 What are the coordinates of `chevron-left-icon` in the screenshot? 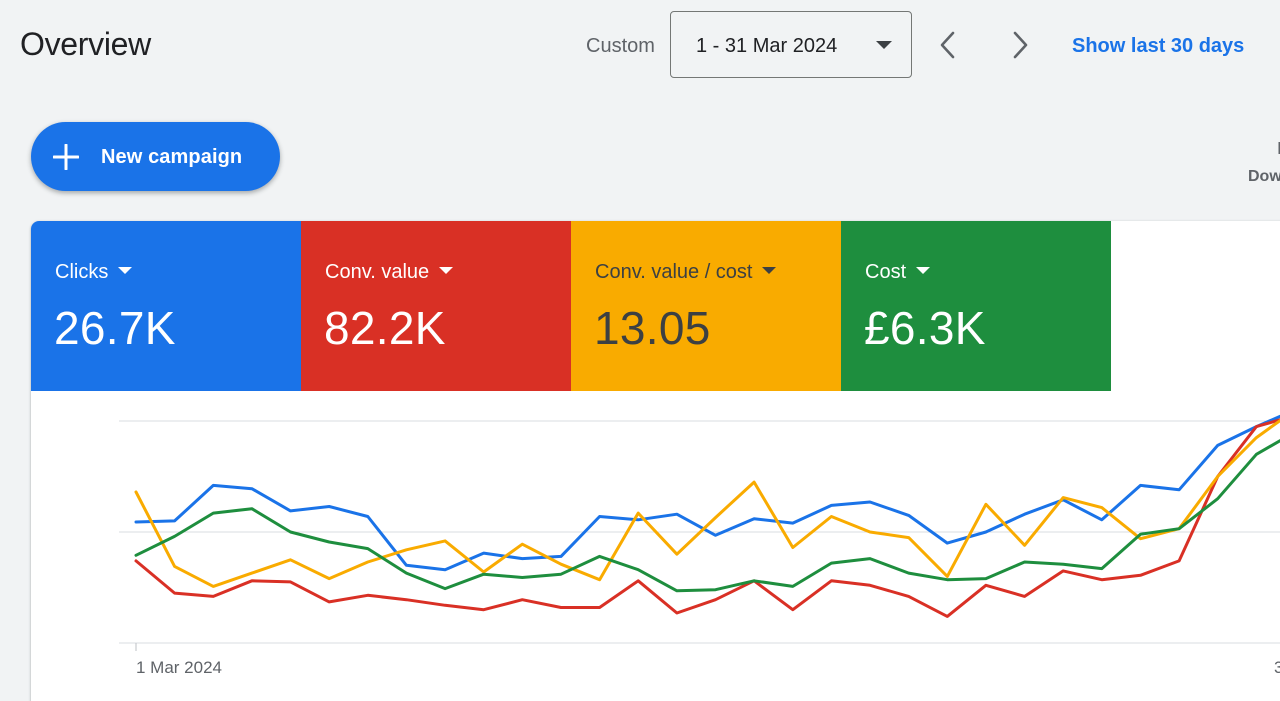 It's located at (947, 45).